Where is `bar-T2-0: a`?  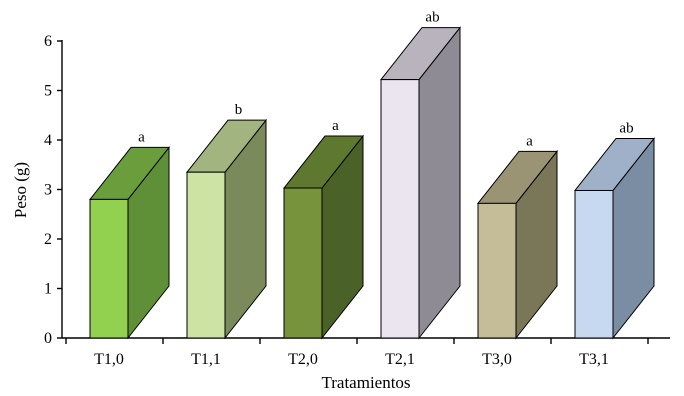
bar-T2-0: a is located at coordinates (323, 229).